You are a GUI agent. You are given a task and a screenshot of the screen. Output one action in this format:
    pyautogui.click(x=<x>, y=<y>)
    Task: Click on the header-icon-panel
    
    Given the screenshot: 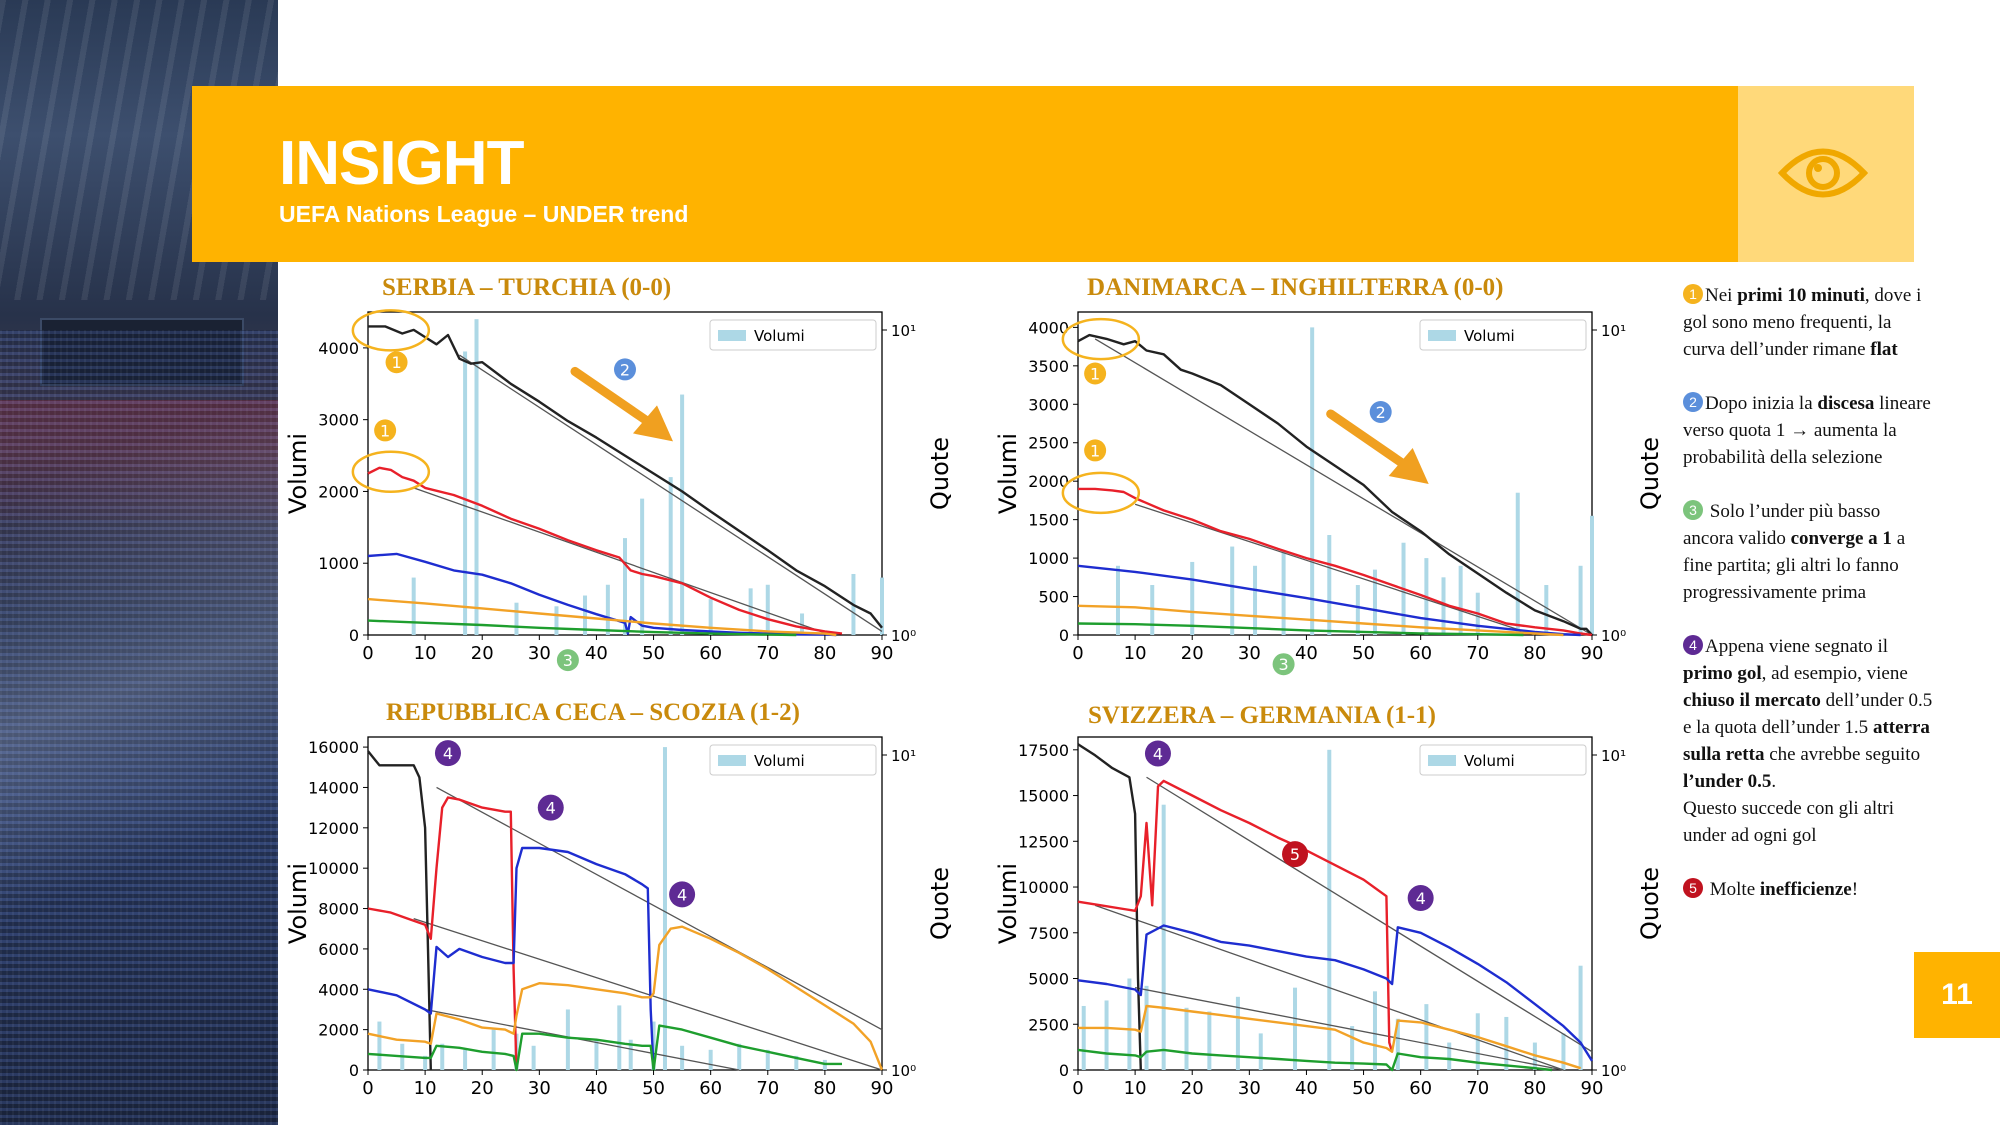 What is the action you would take?
    pyautogui.click(x=1826, y=174)
    